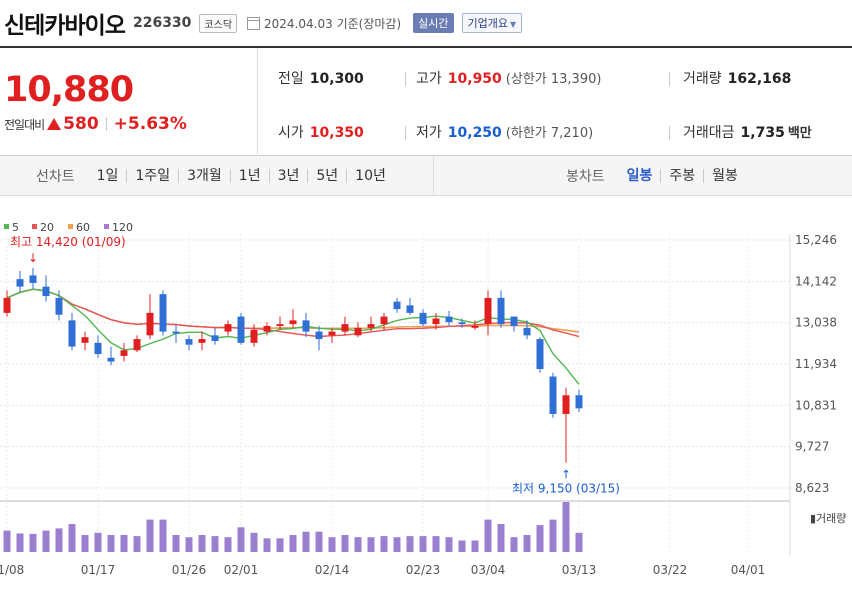 The width and height of the screenshot is (852, 592). What do you see at coordinates (69, 90) in the screenshot?
I see `current-price: 10,880` at bounding box center [69, 90].